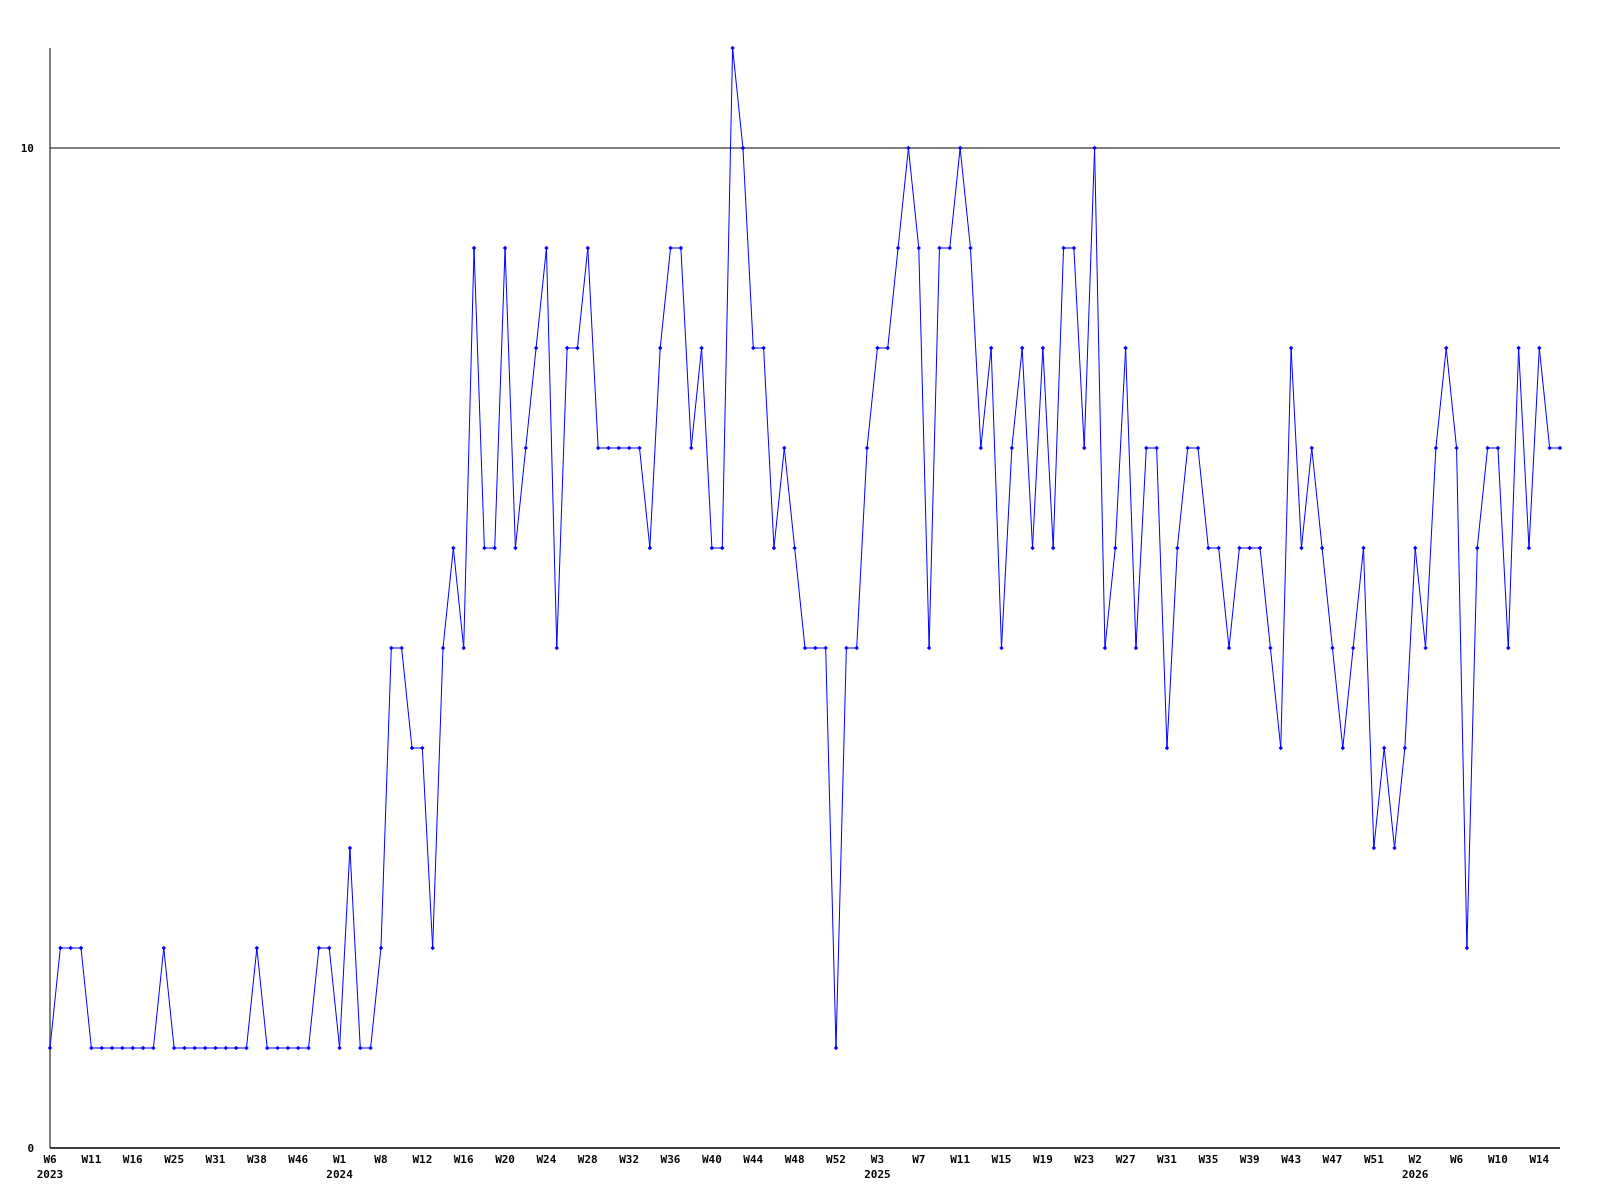 This screenshot has width=1600, height=1200. I want to click on y-tick-label: 0, so click(30, 1148).